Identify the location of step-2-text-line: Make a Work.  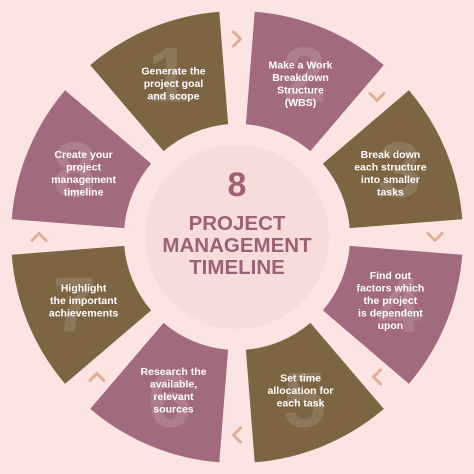
(301, 65).